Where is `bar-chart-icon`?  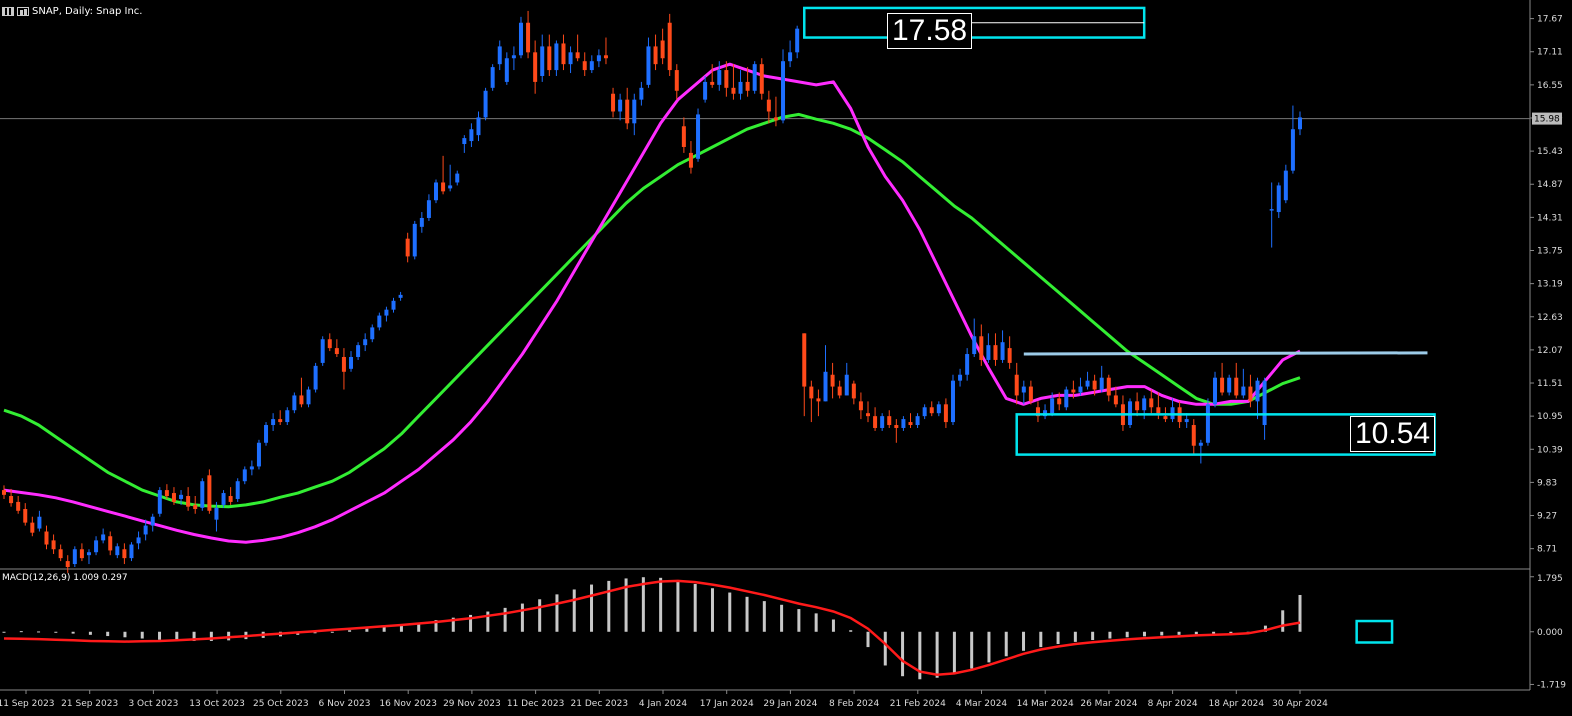
bar-chart-icon is located at coordinates (23, 11).